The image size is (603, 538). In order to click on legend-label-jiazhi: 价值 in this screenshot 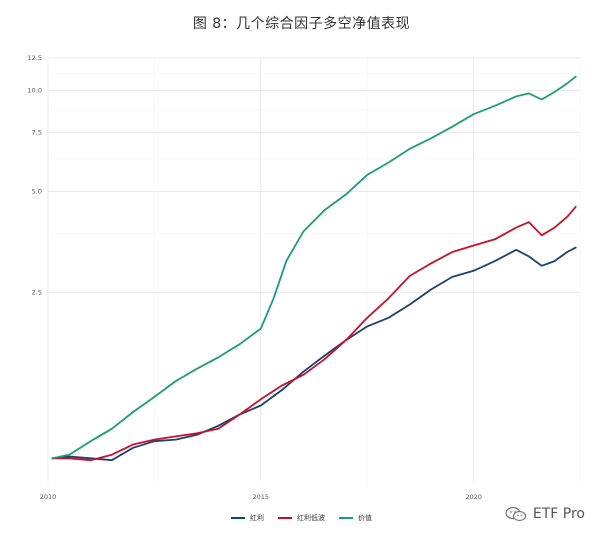, I will do `click(365, 518)`.